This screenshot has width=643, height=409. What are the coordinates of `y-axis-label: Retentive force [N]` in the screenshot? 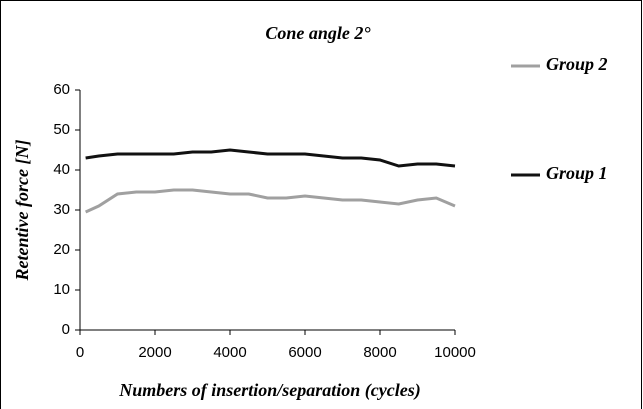 It's located at (22, 211).